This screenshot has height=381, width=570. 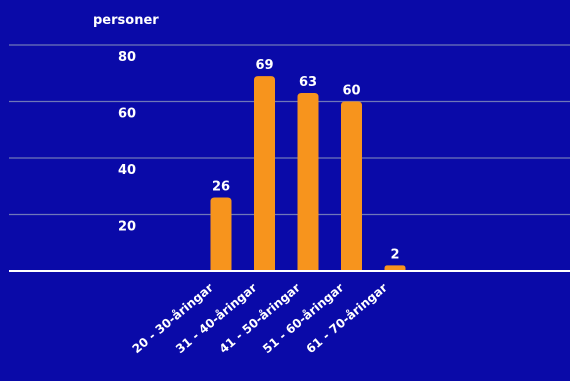 I want to click on y-tick-label: 80, so click(x=127, y=57).